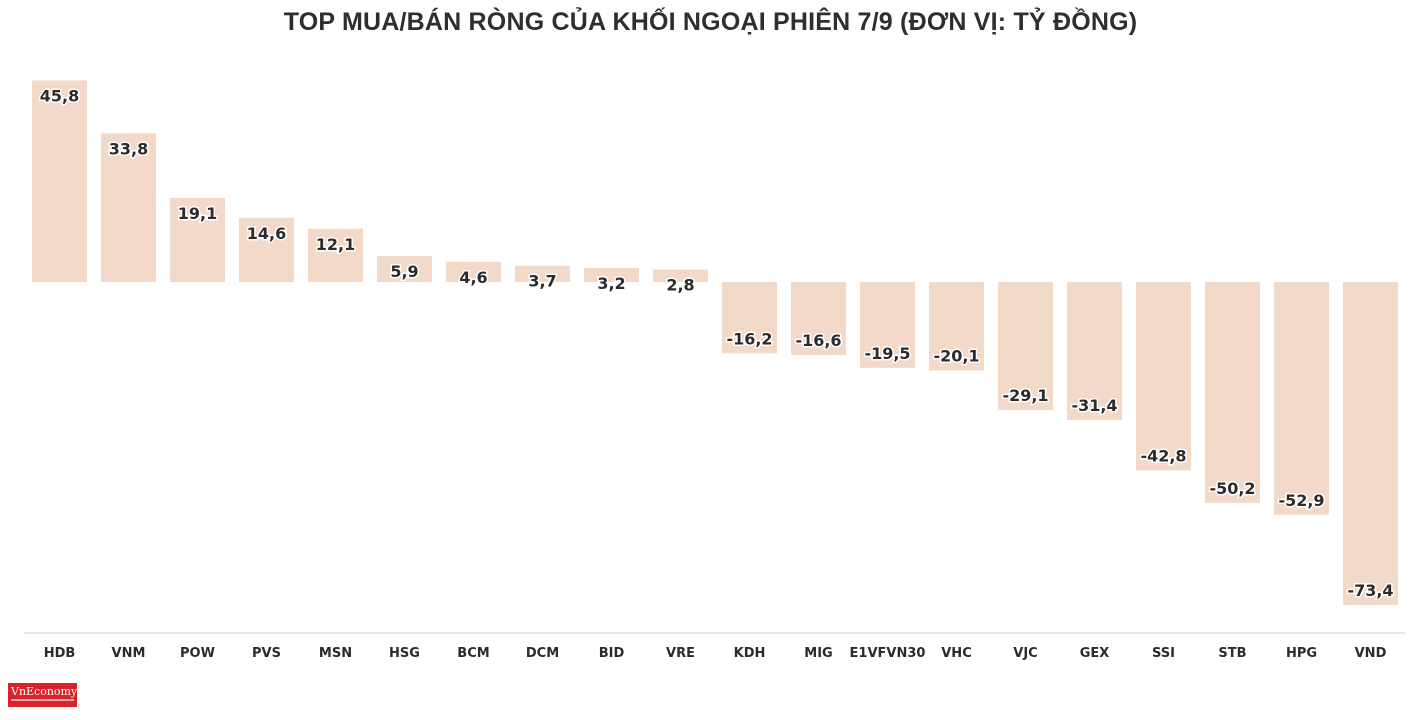 This screenshot has width=1421, height=720. I want to click on bar-bid, so click(611, 274).